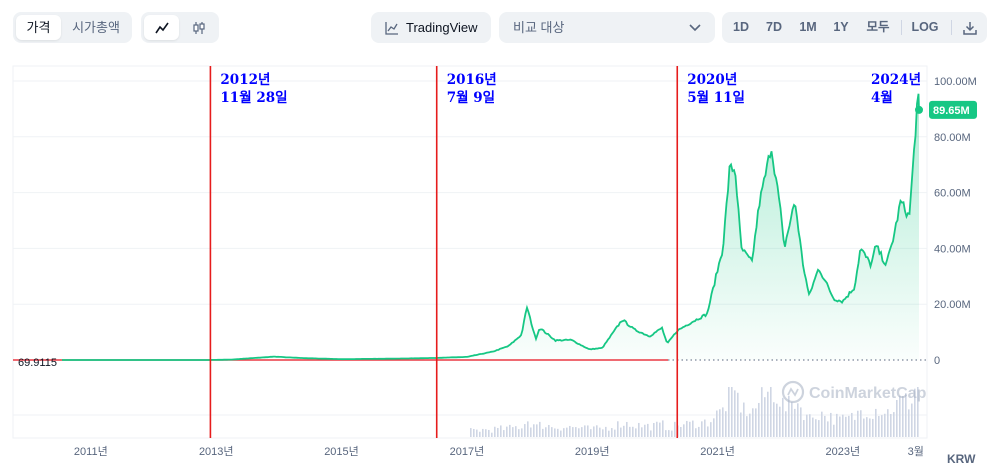 The image size is (987, 468). Describe the element at coordinates (970, 27) in the screenshot. I see `download-button` at that location.